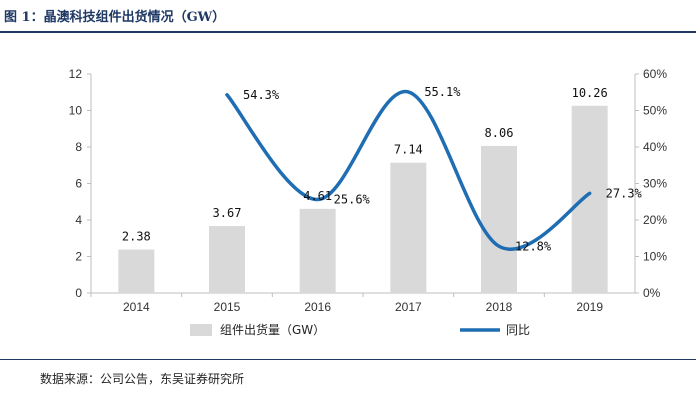 The image size is (696, 400). What do you see at coordinates (136, 237) in the screenshot?
I see `bar-value-label: 2.38` at bounding box center [136, 237].